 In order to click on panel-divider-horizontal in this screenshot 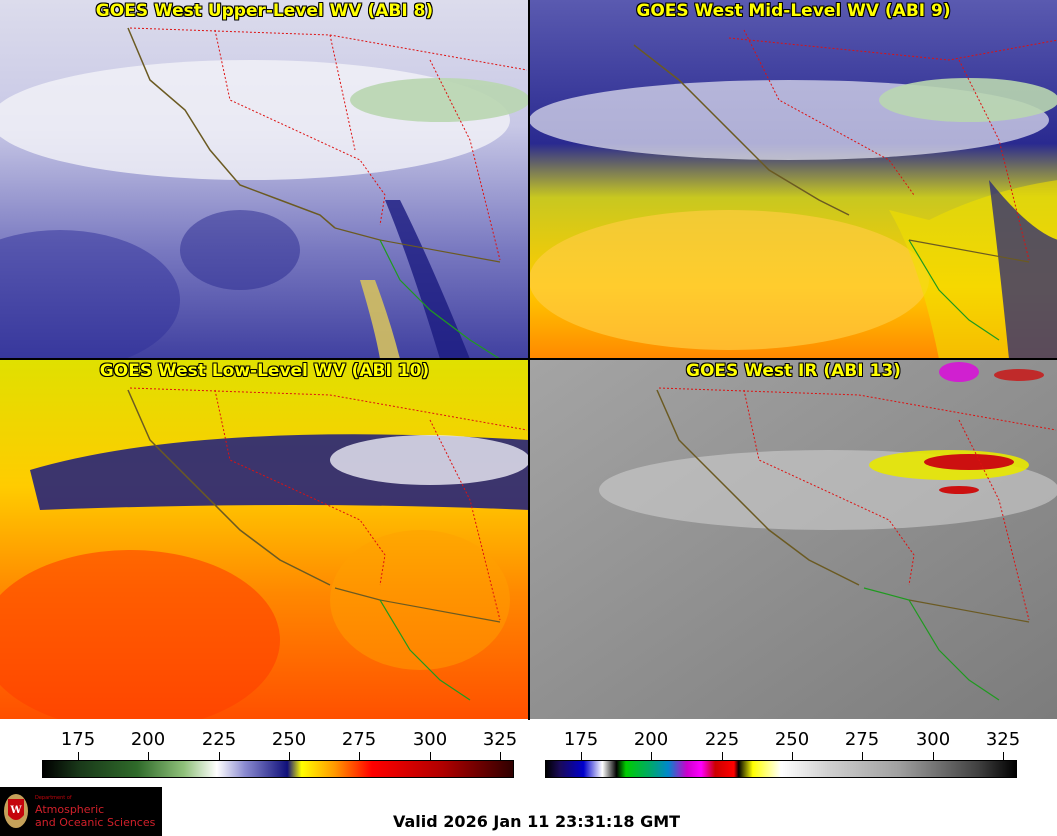, I will do `click(528, 359)`.